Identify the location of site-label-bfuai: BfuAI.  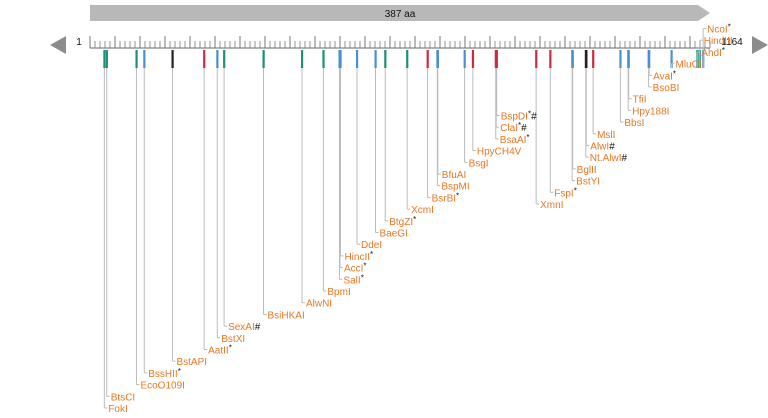
(454, 175).